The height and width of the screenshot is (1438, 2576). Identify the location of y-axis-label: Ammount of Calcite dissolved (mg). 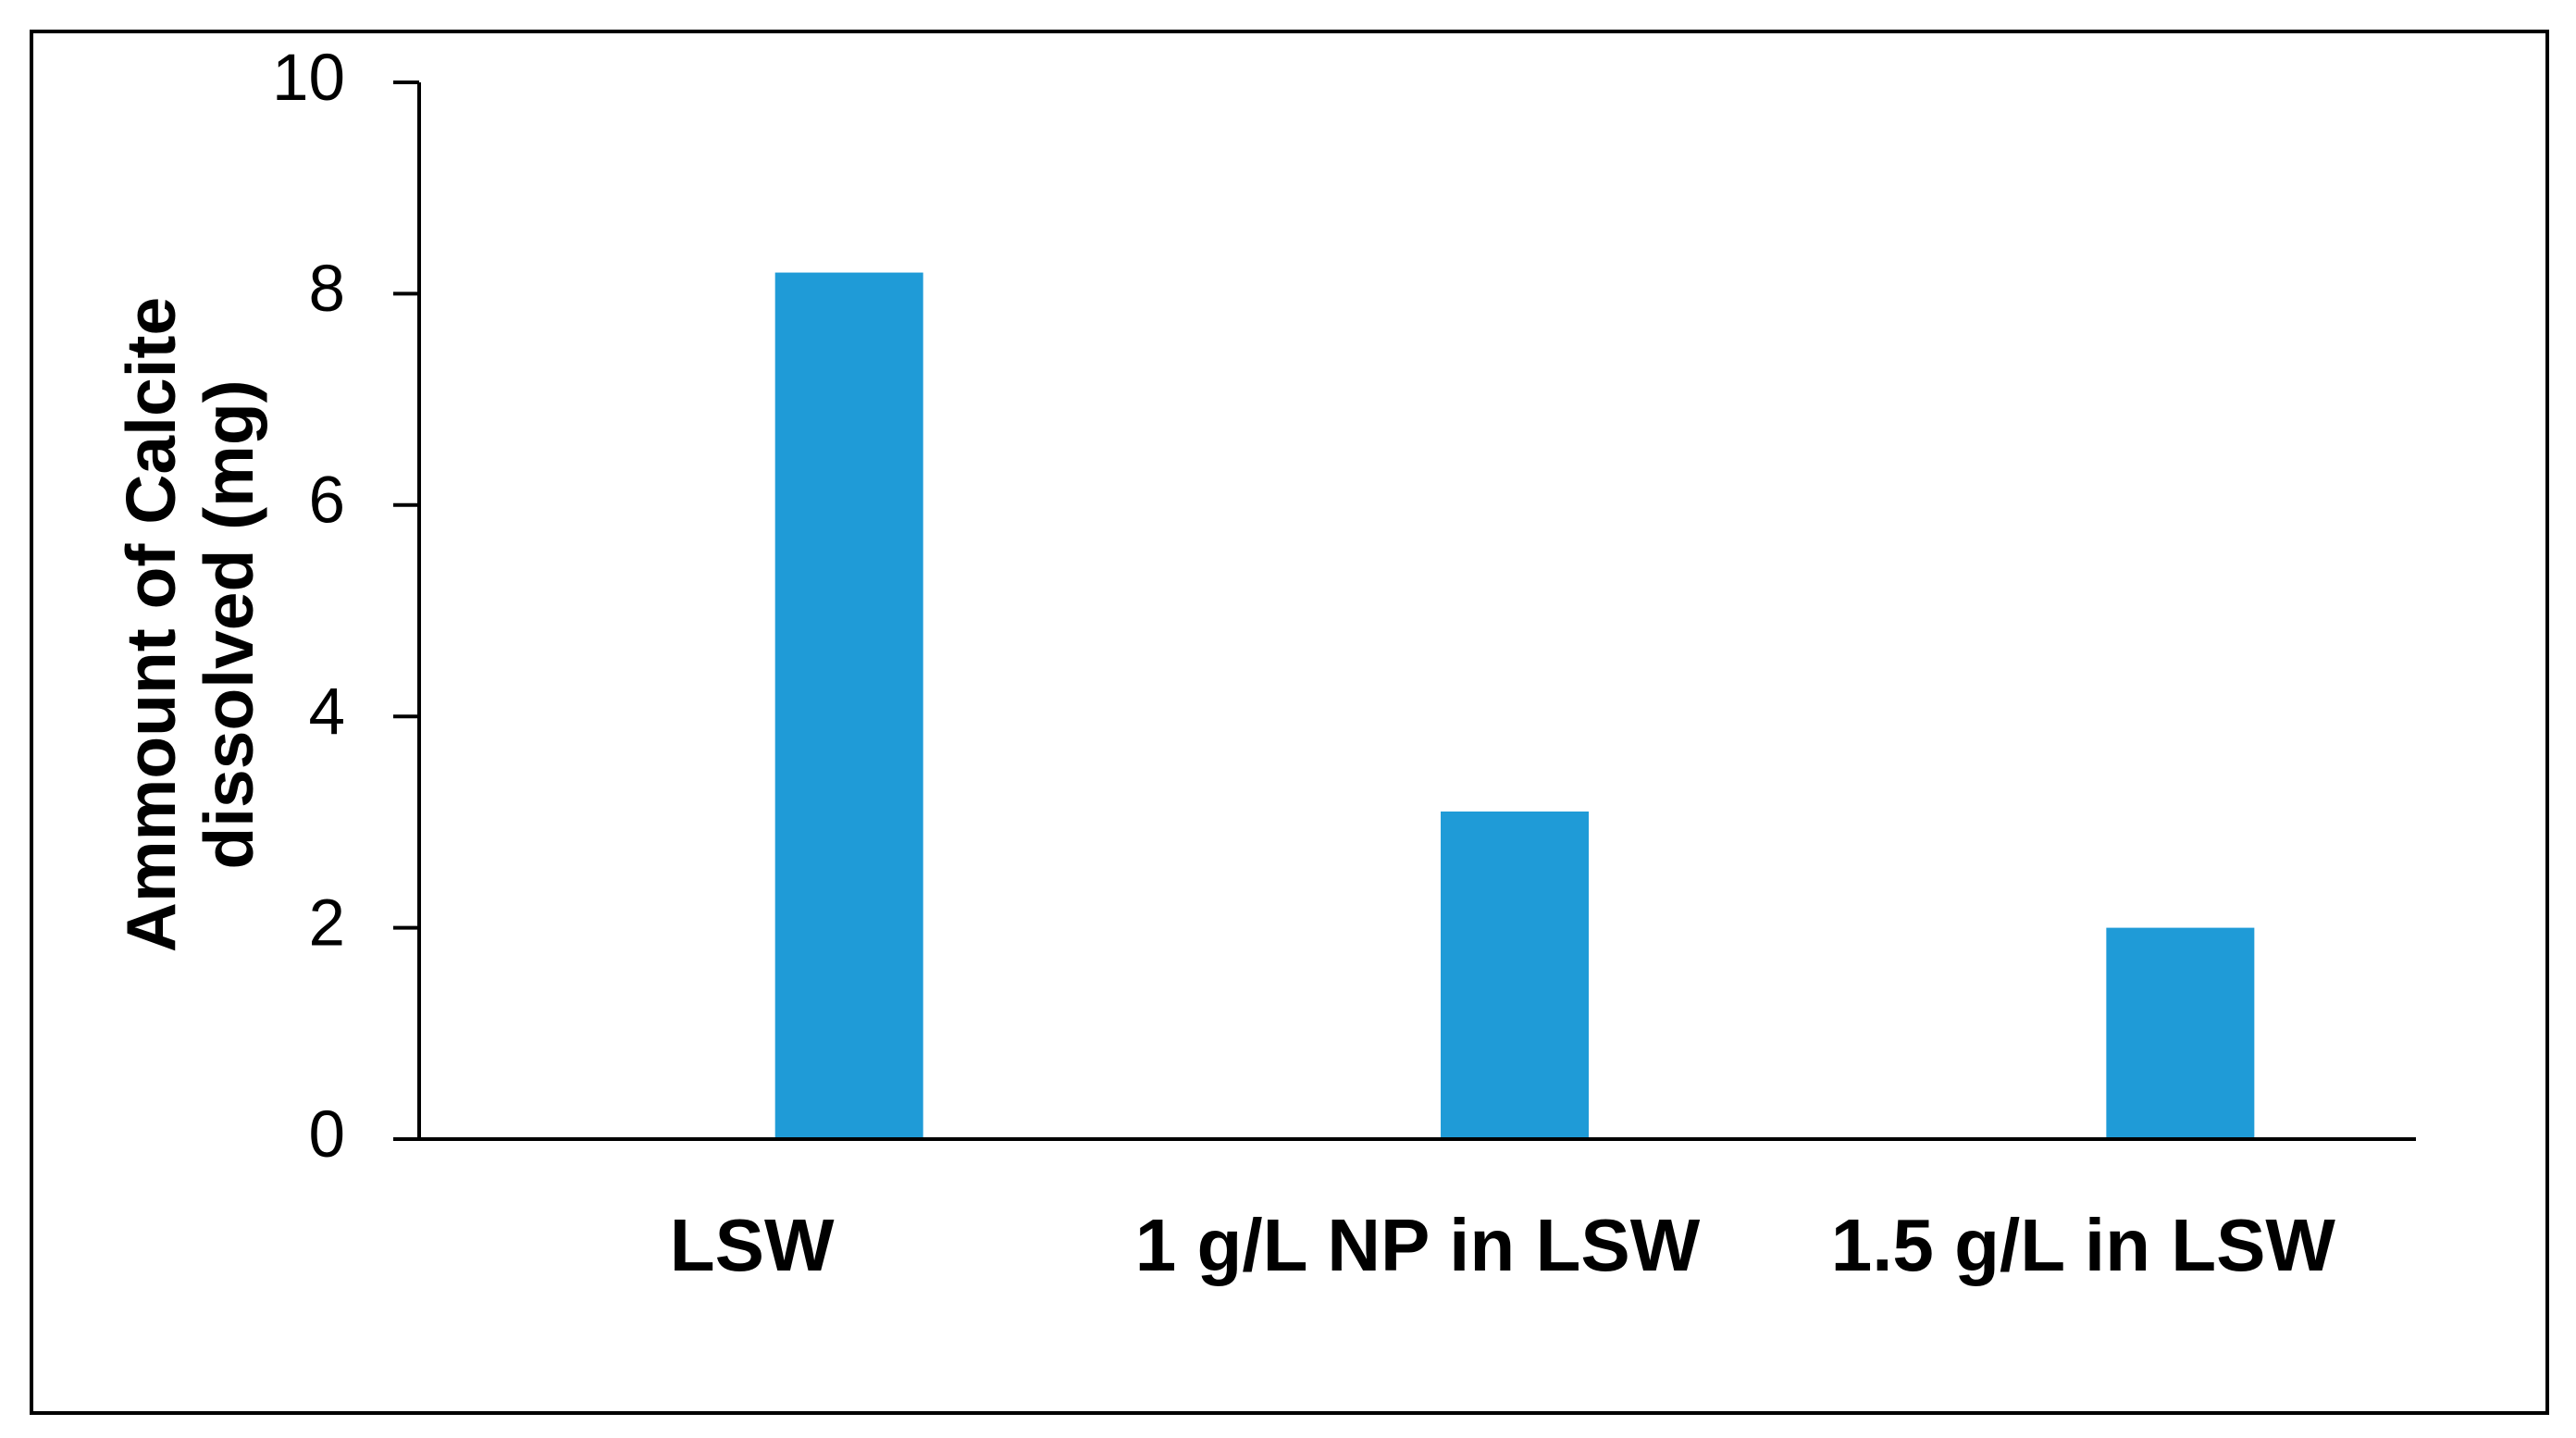
(189, 624).